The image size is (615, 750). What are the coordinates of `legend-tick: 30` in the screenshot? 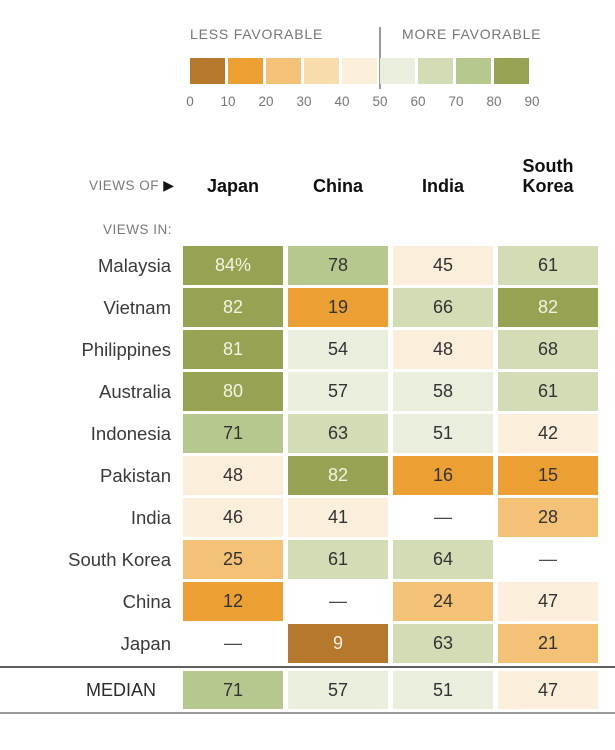 It's located at (304, 101).